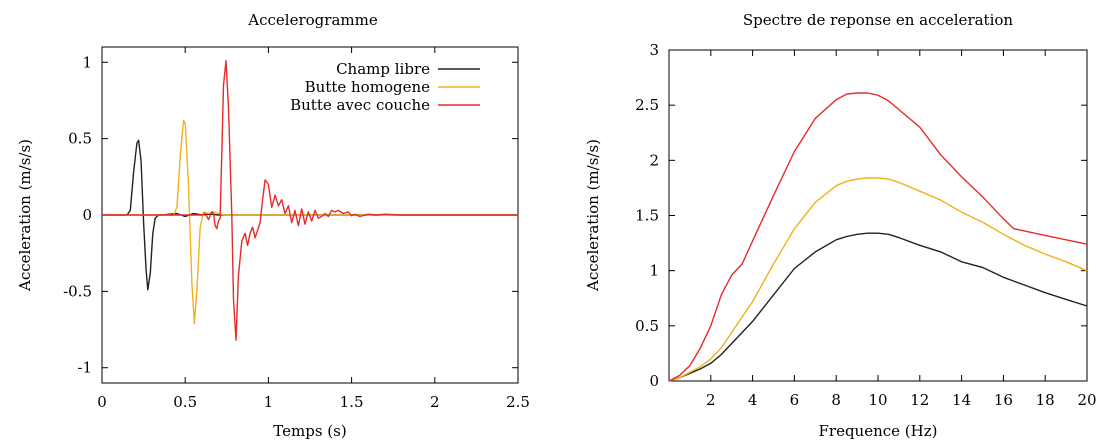 This screenshot has height=443, width=1111. Describe the element at coordinates (367, 87) in the screenshot. I see `legend-label-butte-homogene: Butte homogene` at that location.